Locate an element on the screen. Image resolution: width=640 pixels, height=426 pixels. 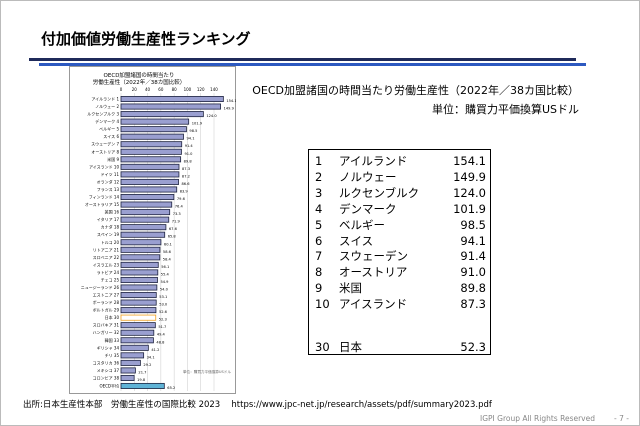
category-label: 日本 30 is located at coordinates (112, 317).